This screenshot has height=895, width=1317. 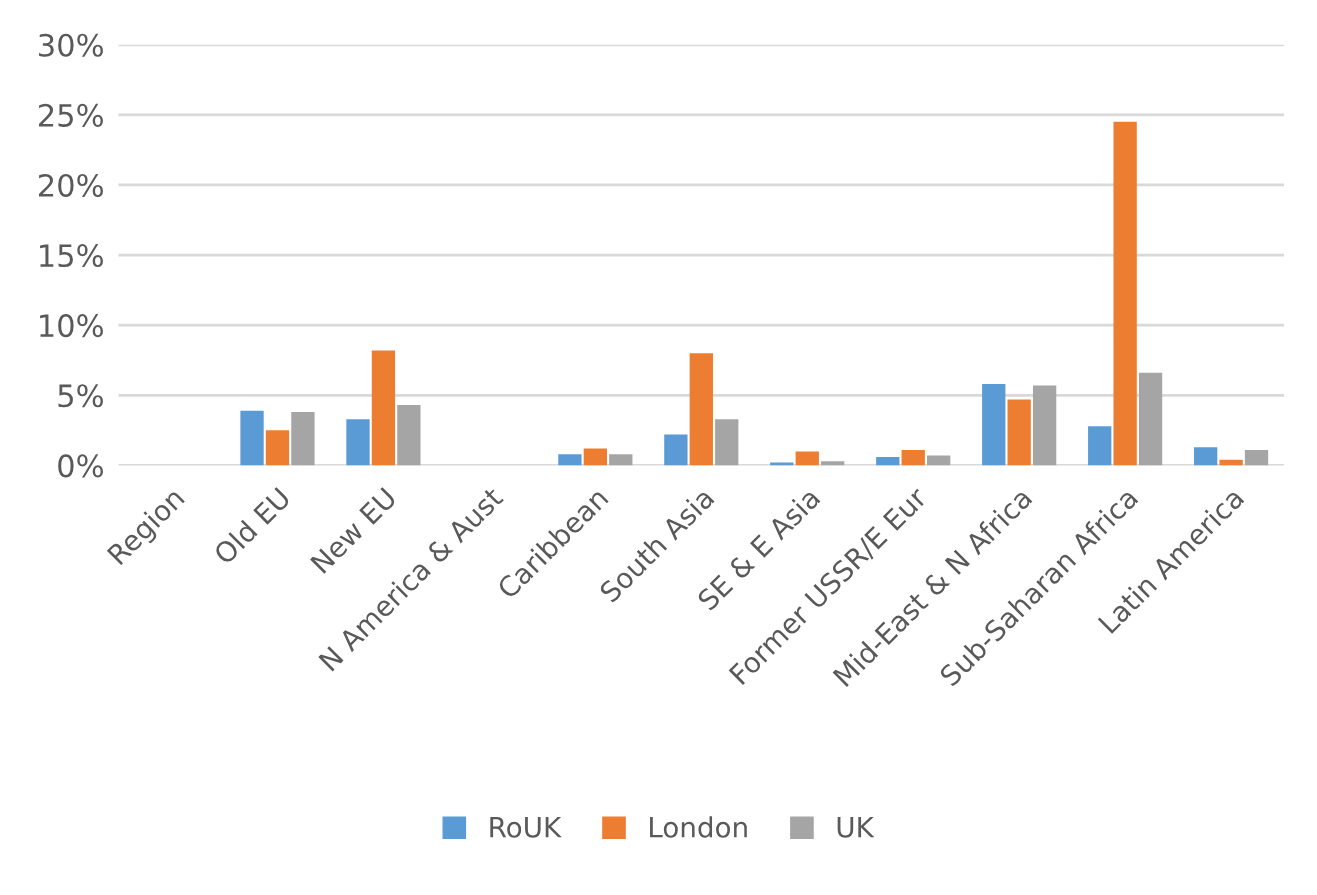 I want to click on legend-label: London, so click(x=698, y=827).